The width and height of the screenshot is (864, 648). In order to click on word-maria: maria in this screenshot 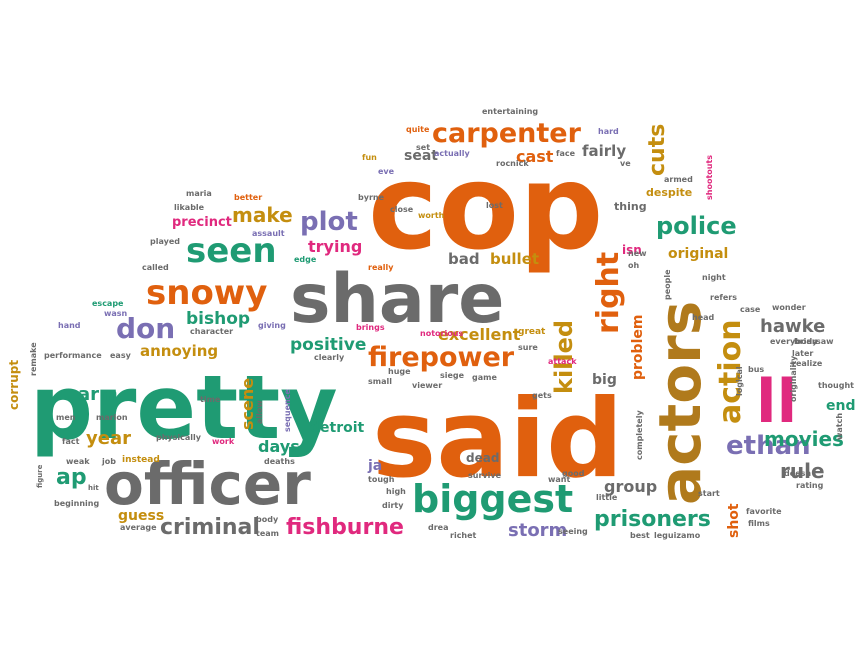, I will do `click(199, 193)`.